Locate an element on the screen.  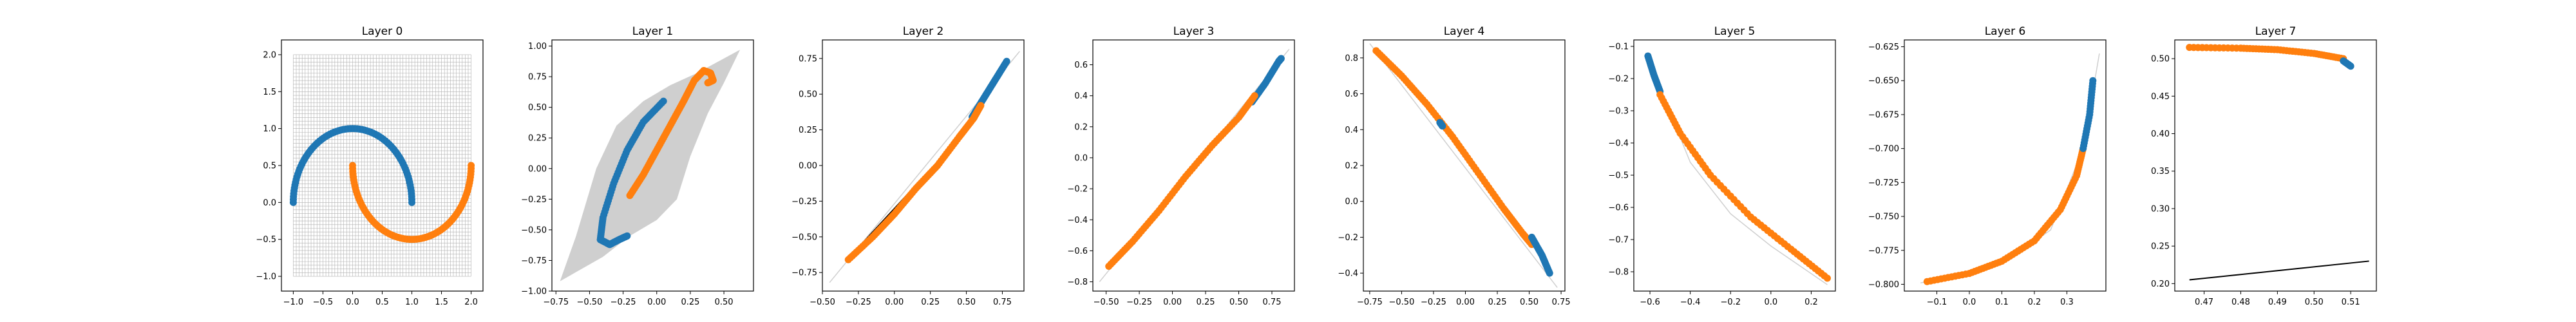
x-tick-label: 0.49 is located at coordinates (2277, 302).